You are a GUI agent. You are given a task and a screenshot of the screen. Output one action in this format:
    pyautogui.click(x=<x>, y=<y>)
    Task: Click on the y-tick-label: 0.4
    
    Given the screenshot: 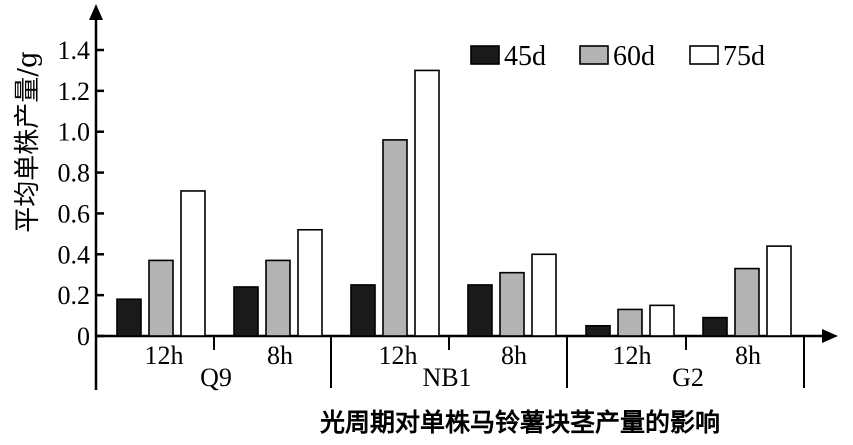 What is the action you would take?
    pyautogui.click(x=74, y=254)
    